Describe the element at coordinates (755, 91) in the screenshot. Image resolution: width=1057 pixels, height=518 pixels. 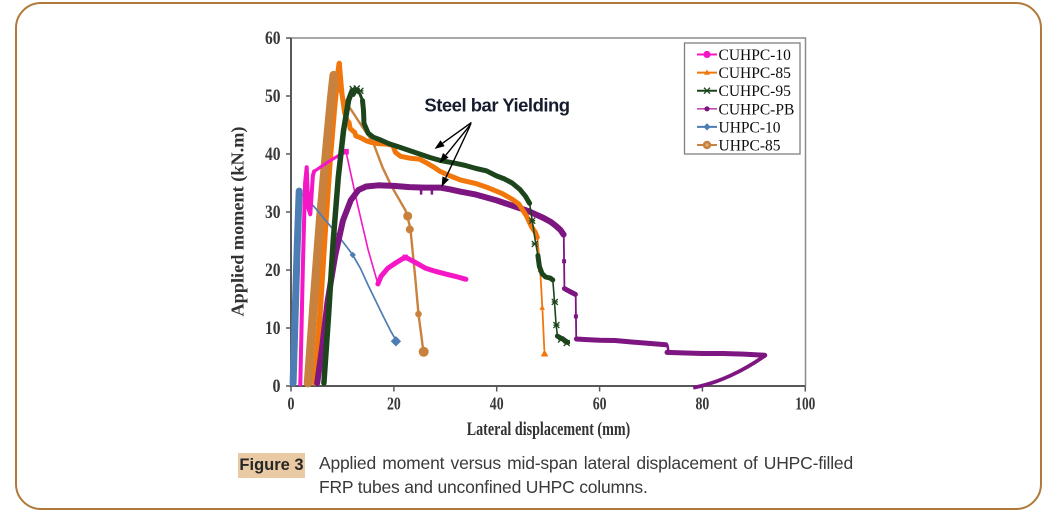
I see `svg-text: CUHPC-95` at that location.